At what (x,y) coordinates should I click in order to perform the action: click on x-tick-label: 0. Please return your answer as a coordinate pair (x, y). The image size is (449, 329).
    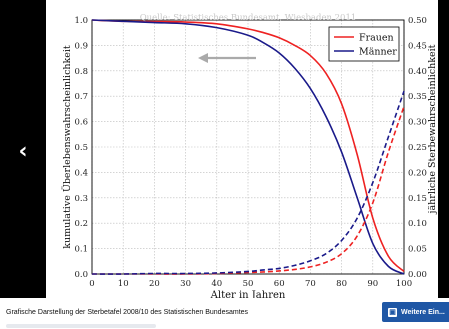
    Looking at the image, I should click on (91, 284).